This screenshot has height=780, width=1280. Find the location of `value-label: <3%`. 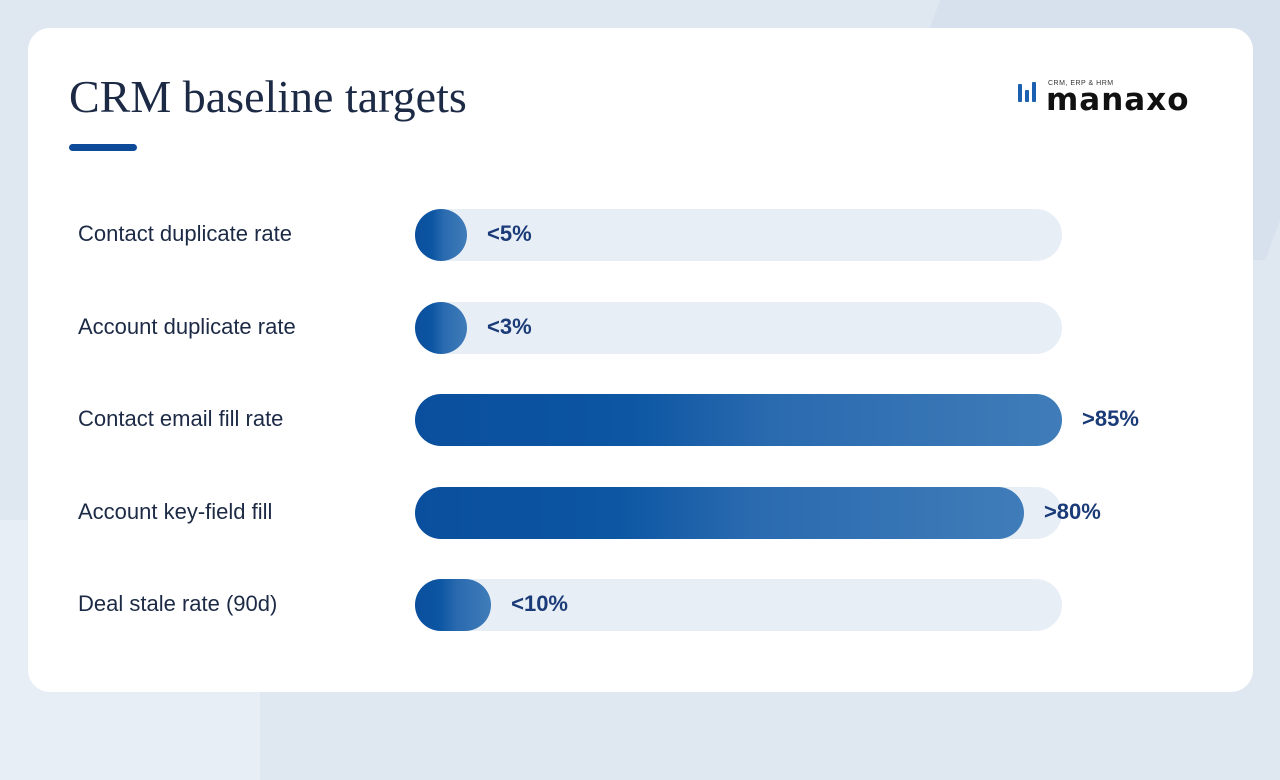

value-label: <3% is located at coordinates (509, 326).